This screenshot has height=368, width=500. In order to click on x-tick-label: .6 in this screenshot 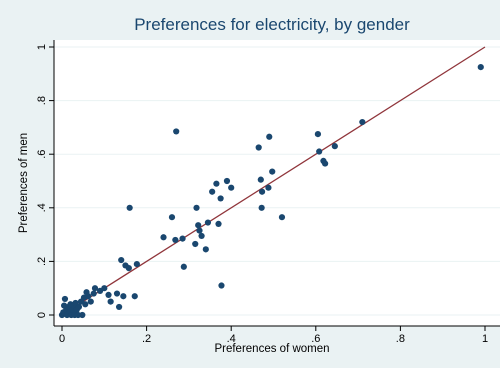, I will do `click(315, 339)`.